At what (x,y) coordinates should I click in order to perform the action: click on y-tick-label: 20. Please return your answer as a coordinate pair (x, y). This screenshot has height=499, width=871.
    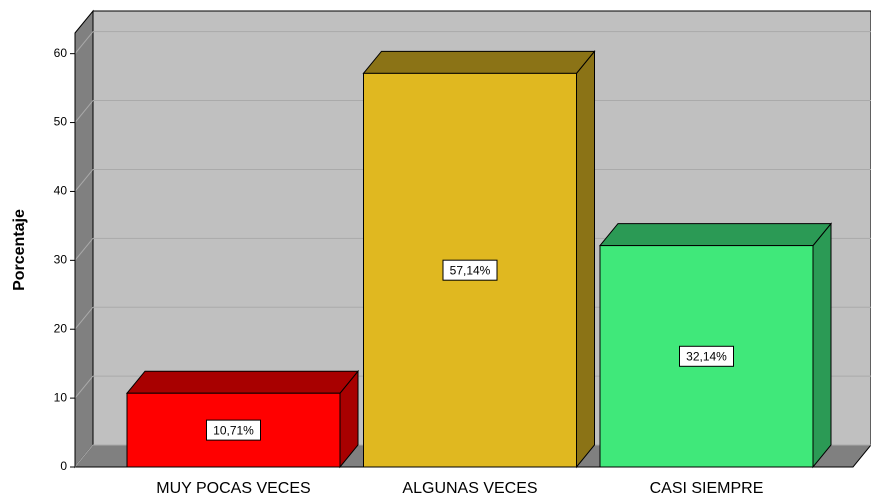
    Looking at the image, I should click on (61, 328).